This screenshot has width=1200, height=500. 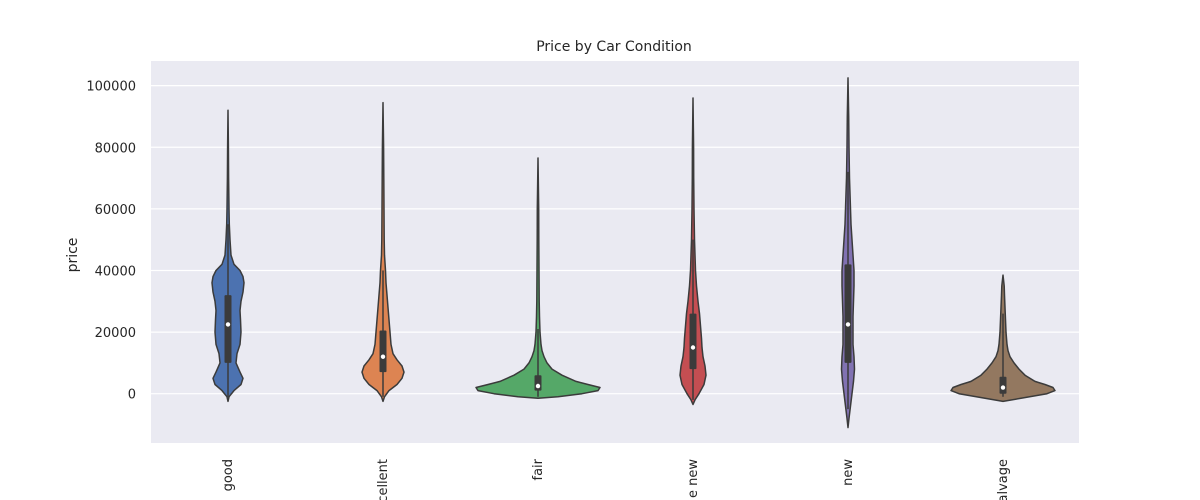 What do you see at coordinates (1003, 338) in the screenshot?
I see `violin-salvage` at bounding box center [1003, 338].